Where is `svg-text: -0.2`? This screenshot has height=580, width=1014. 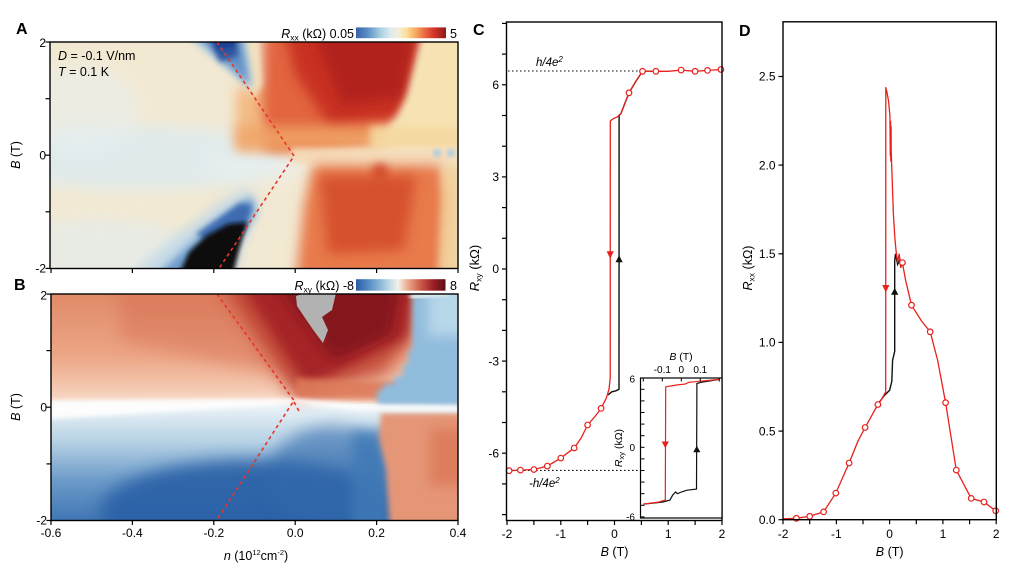
svg-text: -0.2 is located at coordinates (213, 533).